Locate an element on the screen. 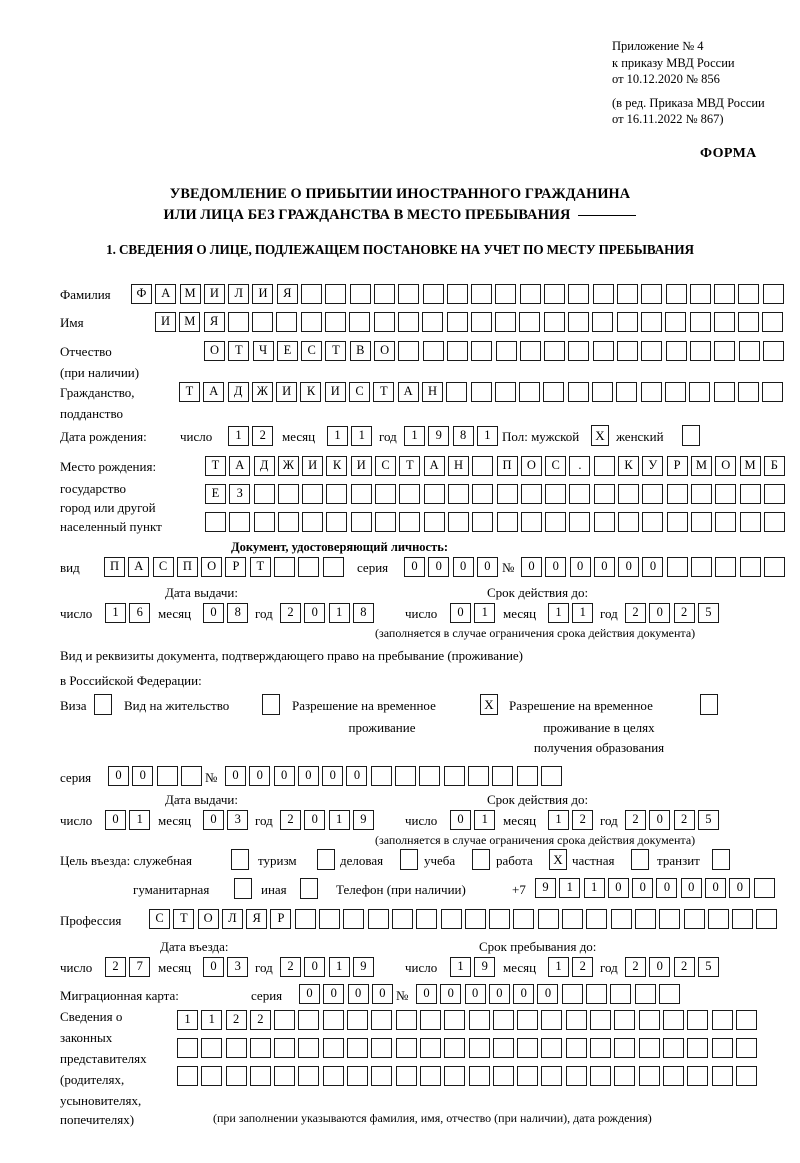  char-cell: Н is located at coordinates (458, 466).